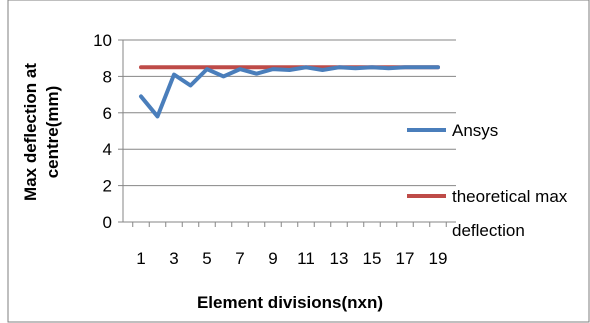 The height and width of the screenshot is (323, 590). What do you see at coordinates (102, 131) in the screenshot?
I see `y-tick-labels: 0 2 4 6 8 10` at bounding box center [102, 131].